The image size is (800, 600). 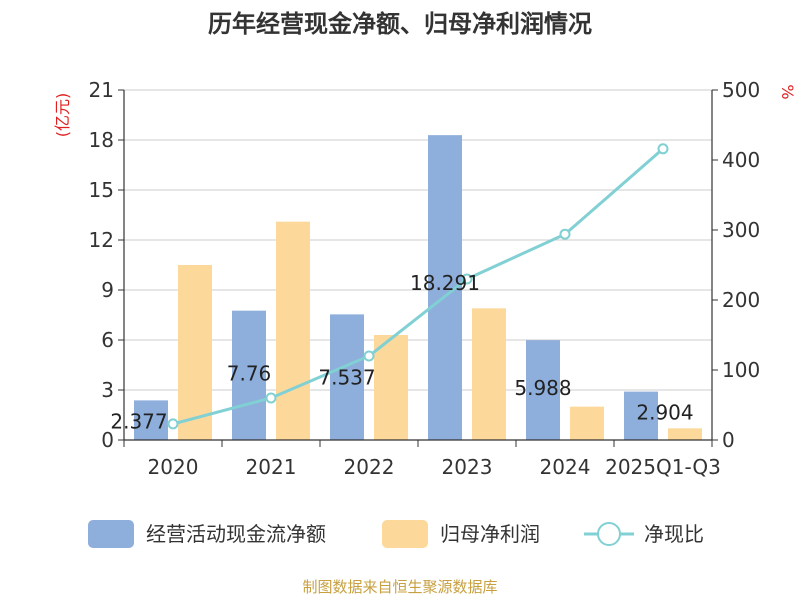 What do you see at coordinates (101, 240) in the screenshot?
I see `left-tick-label: 12` at bounding box center [101, 240].